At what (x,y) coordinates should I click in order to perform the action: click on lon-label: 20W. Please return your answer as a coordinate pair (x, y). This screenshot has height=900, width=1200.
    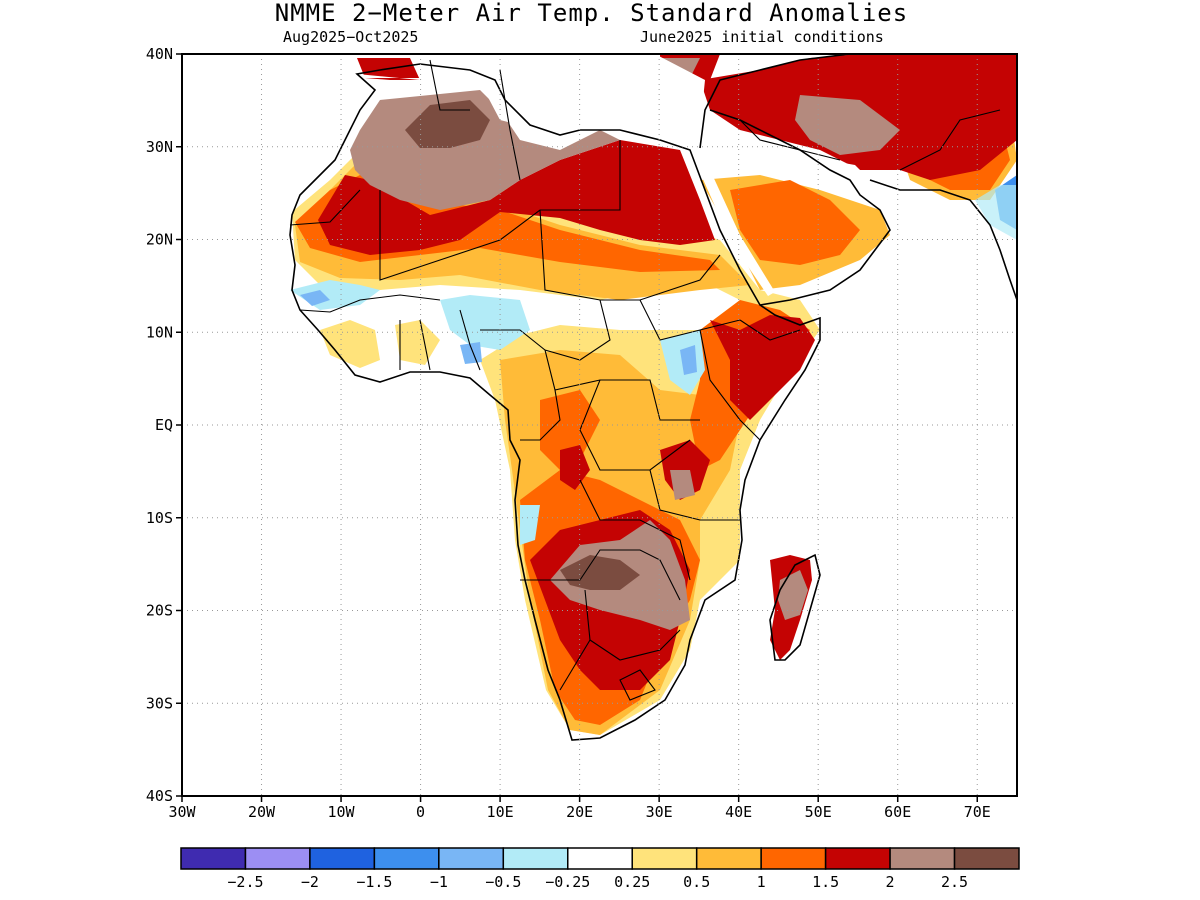
    Looking at the image, I should click on (262, 812).